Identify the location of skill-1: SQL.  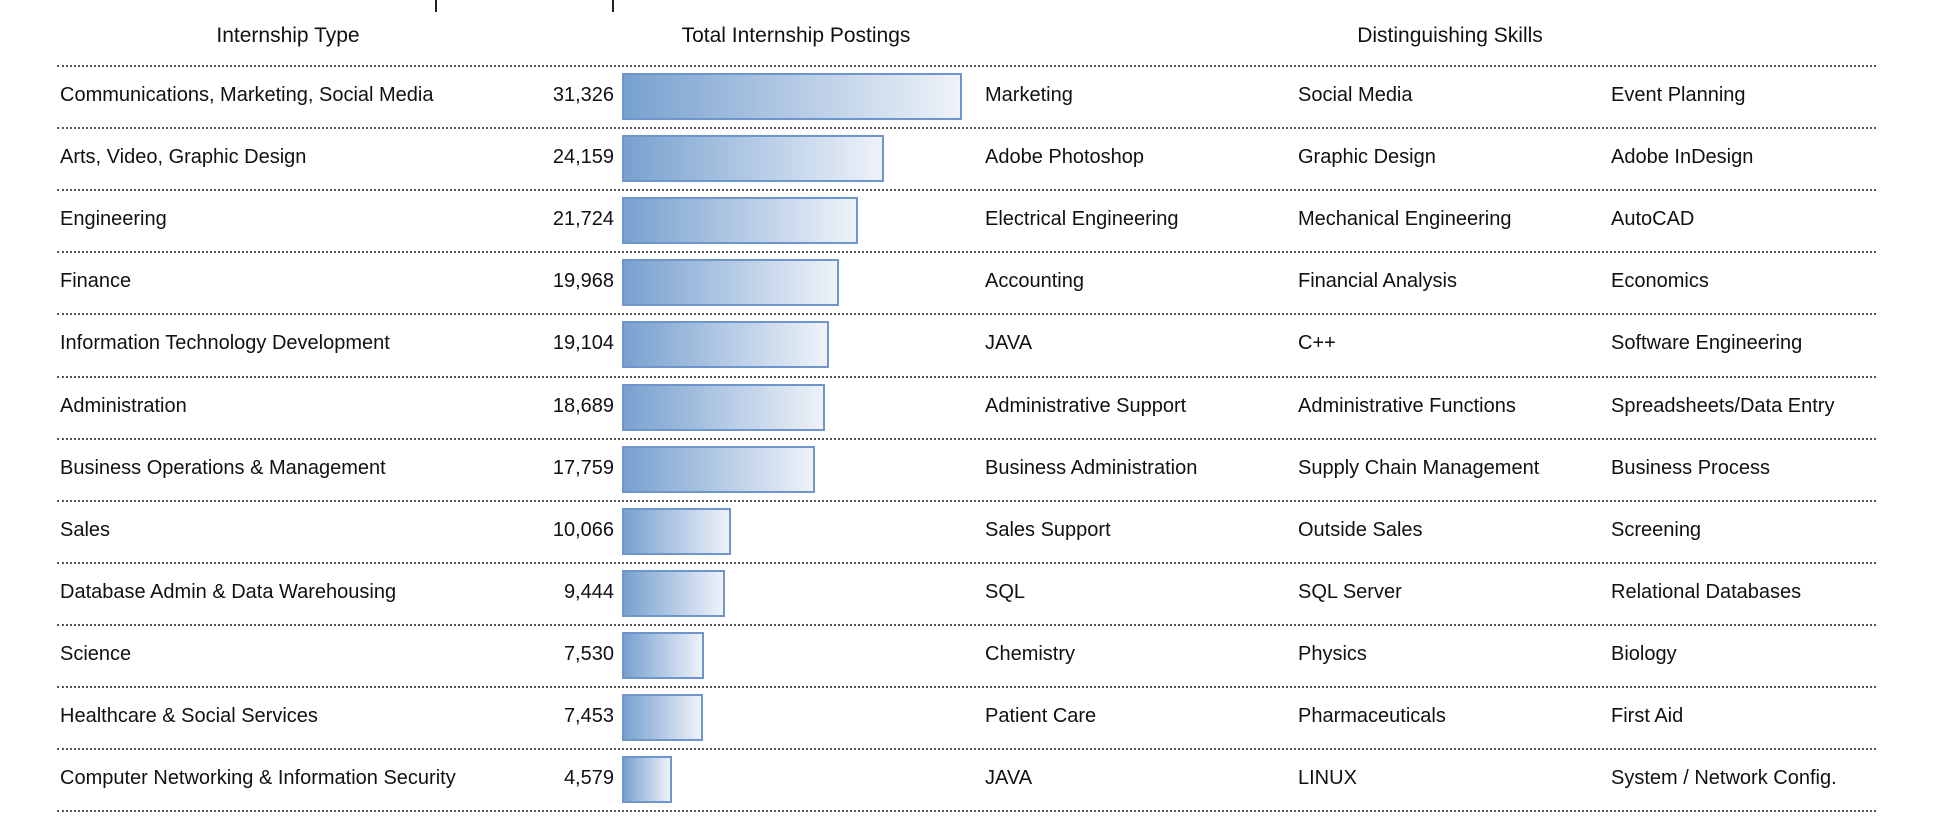
(1005, 591).